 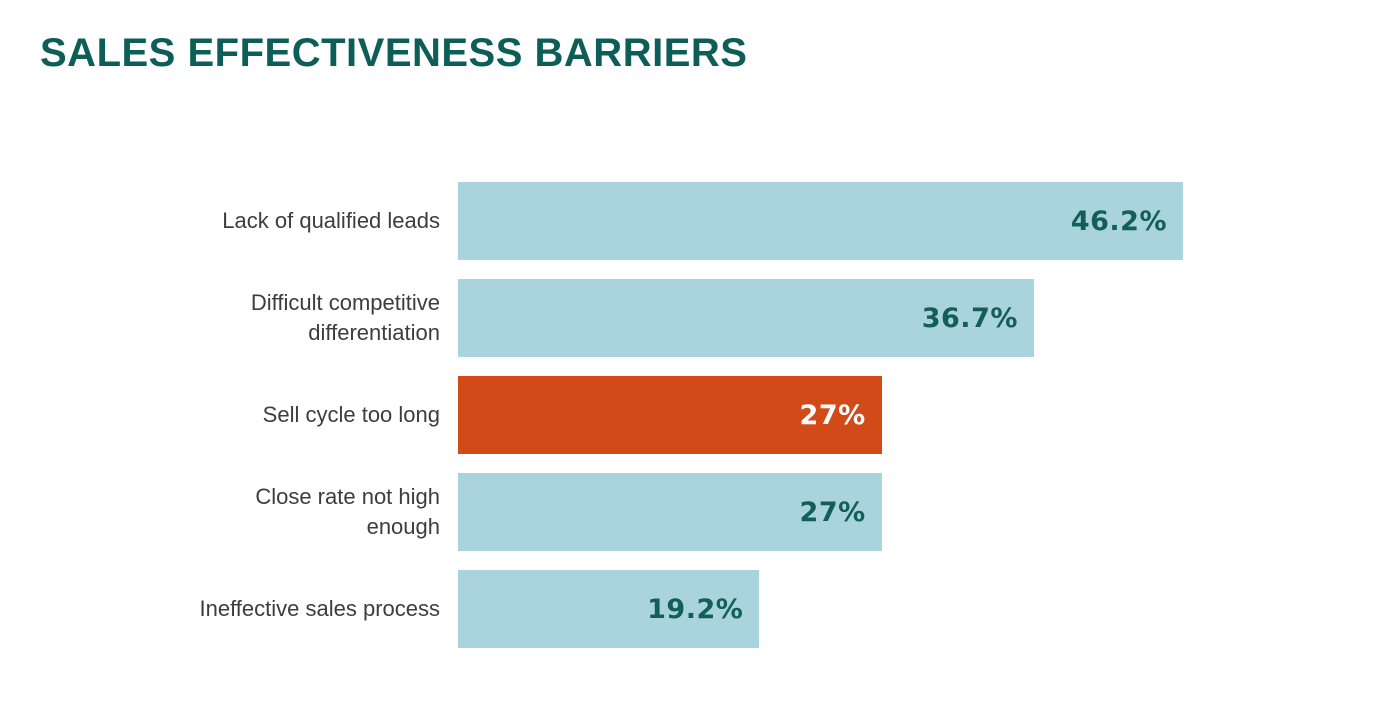 What do you see at coordinates (320, 608) in the screenshot?
I see `bar-label: Ineffective sales process` at bounding box center [320, 608].